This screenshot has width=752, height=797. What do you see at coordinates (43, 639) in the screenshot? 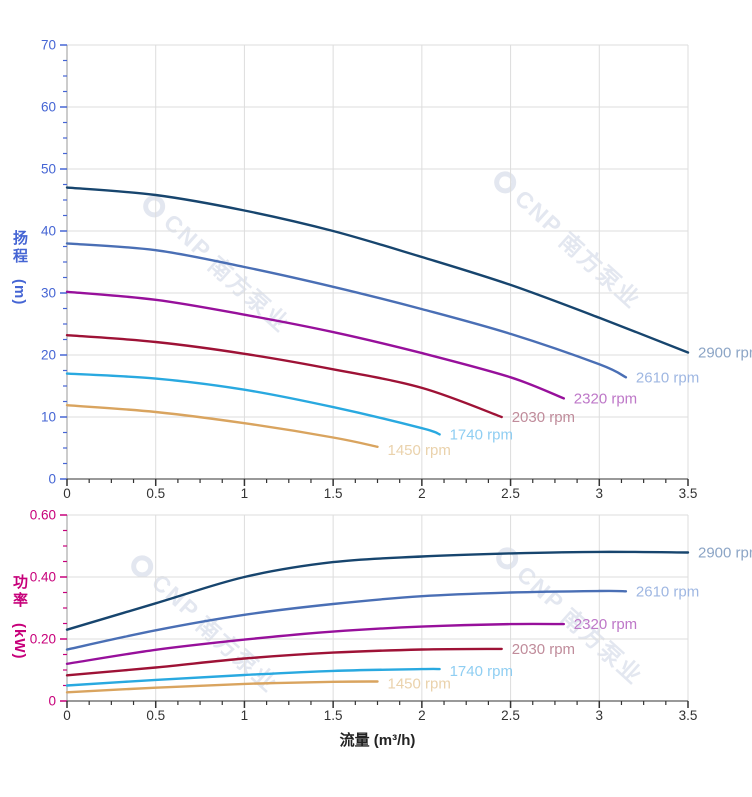
I see `y-tick-label: 0.20` at bounding box center [43, 639].